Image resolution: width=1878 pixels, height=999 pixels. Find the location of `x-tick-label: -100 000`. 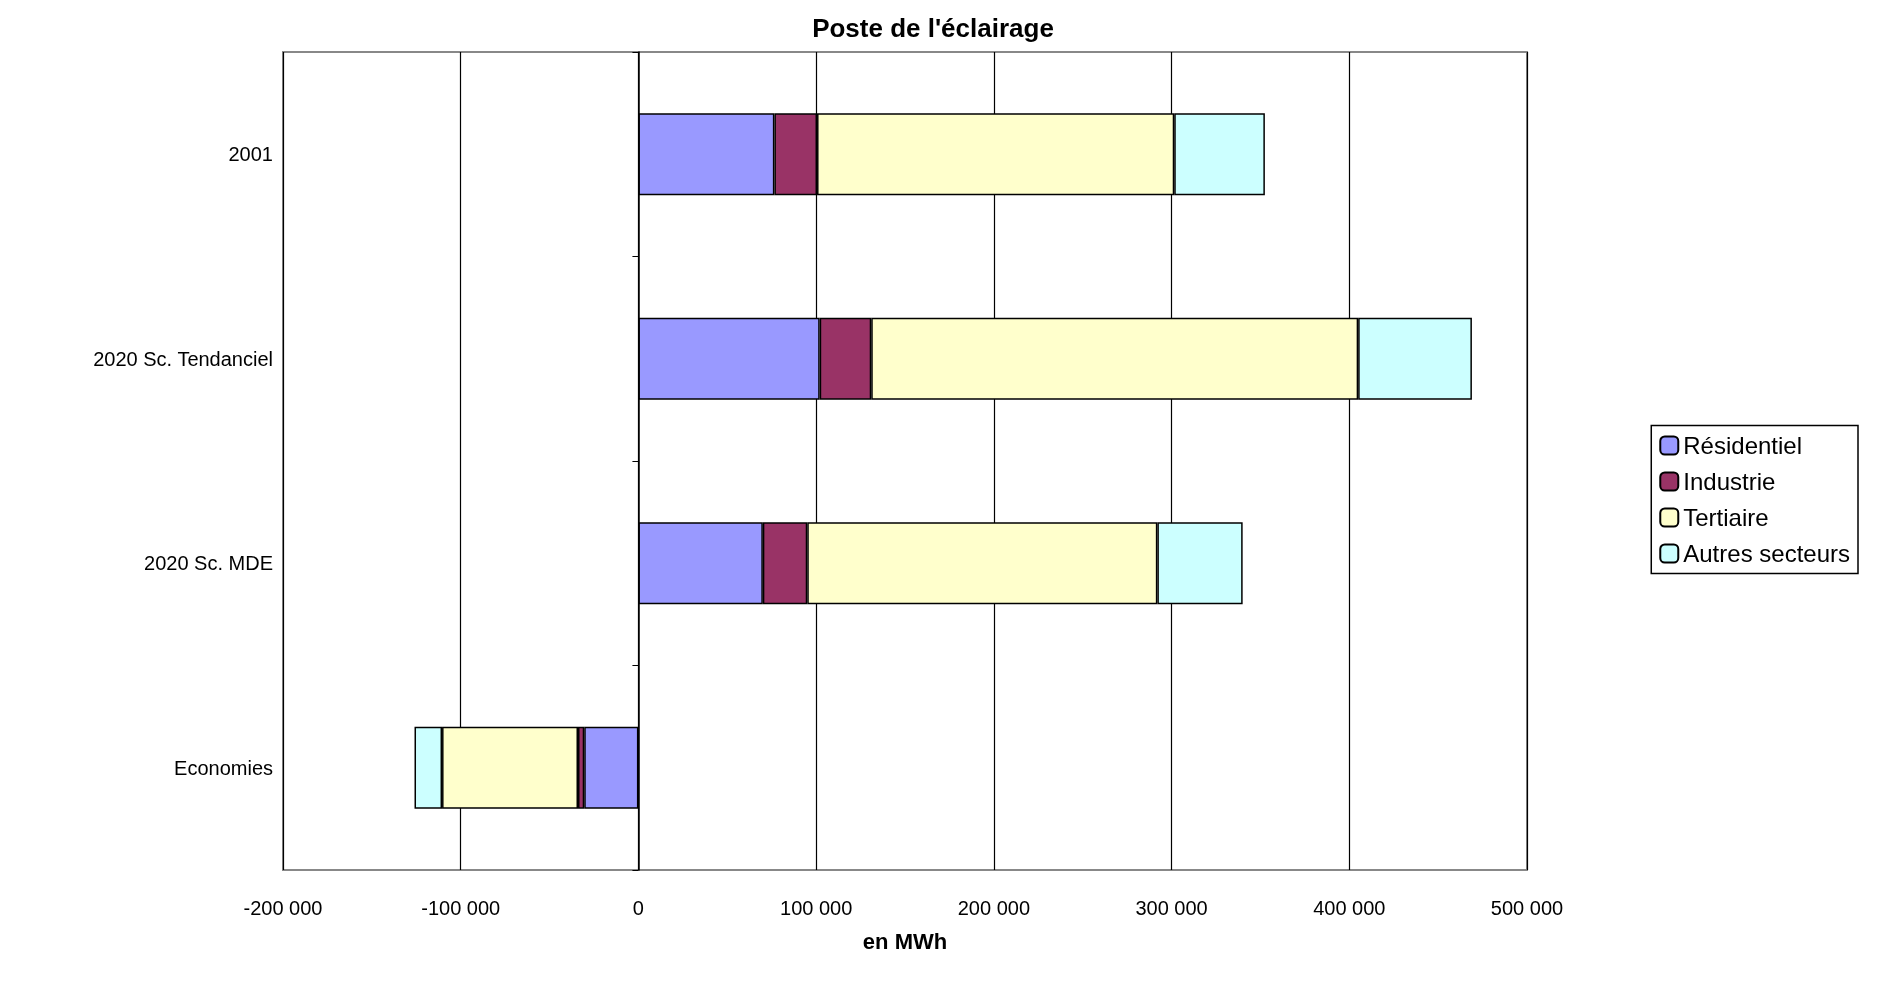

x-tick-label: -100 000 is located at coordinates (461, 908).